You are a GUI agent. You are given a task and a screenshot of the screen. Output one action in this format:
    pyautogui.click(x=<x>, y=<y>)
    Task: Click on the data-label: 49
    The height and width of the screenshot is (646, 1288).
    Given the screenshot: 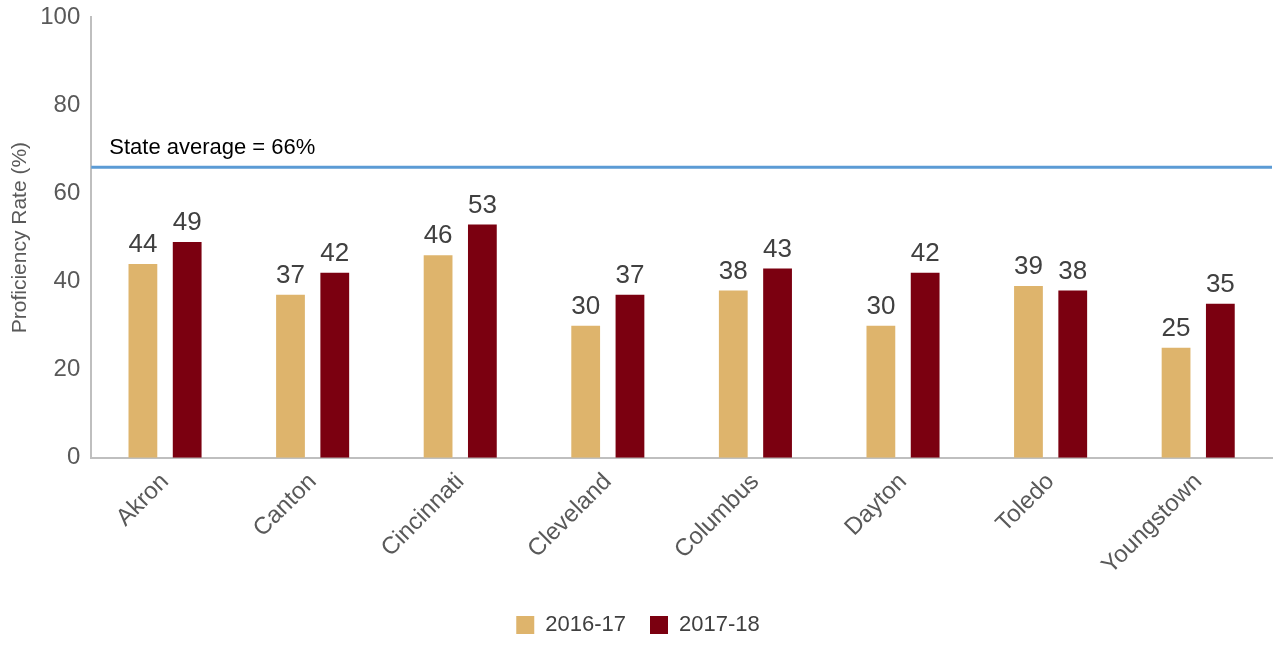 What is the action you would take?
    pyautogui.click(x=187, y=221)
    